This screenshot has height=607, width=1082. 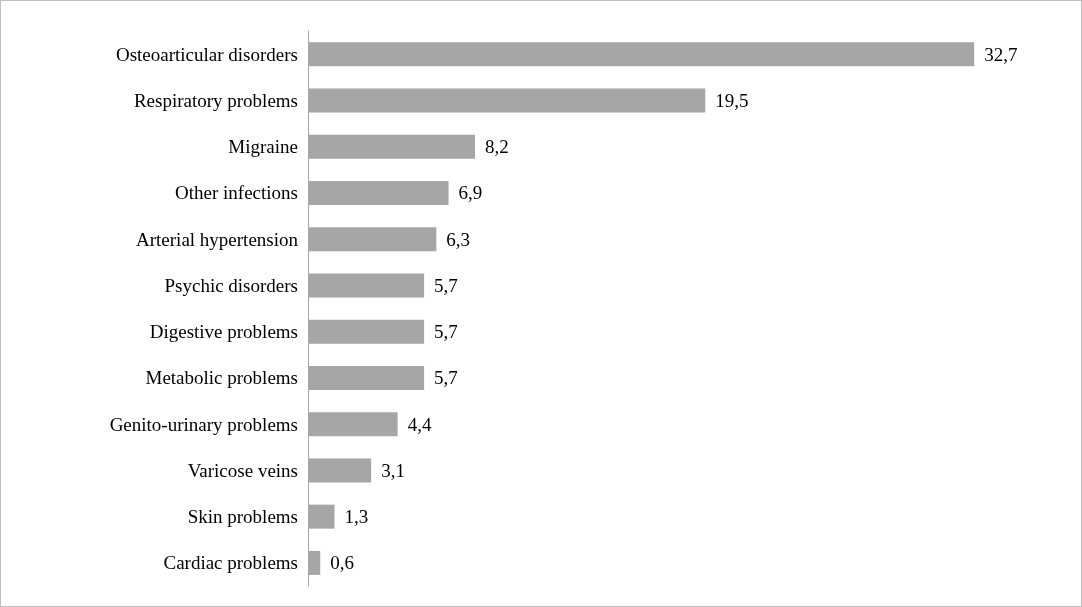 What do you see at coordinates (203, 424) in the screenshot?
I see `y-tick-label: Genito-urinary problems` at bounding box center [203, 424].